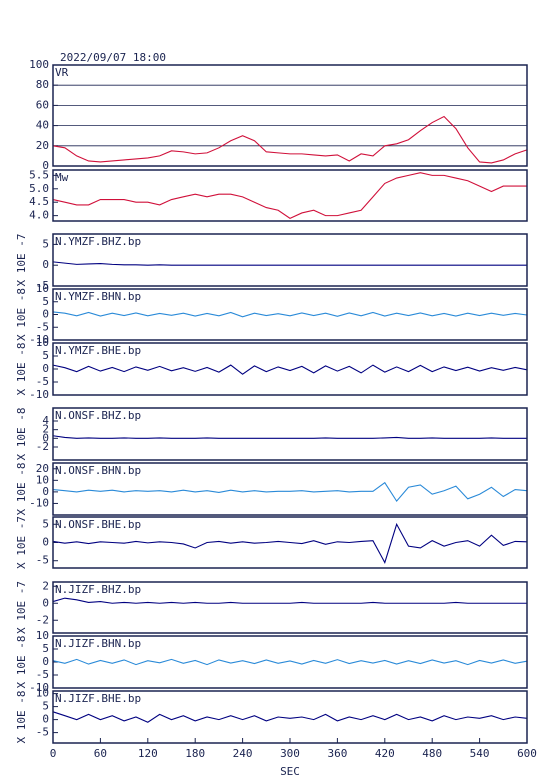  Describe the element at coordinates (98, 296) in the screenshot. I see `panel-label: N.YMZF.BHN.bp` at that location.